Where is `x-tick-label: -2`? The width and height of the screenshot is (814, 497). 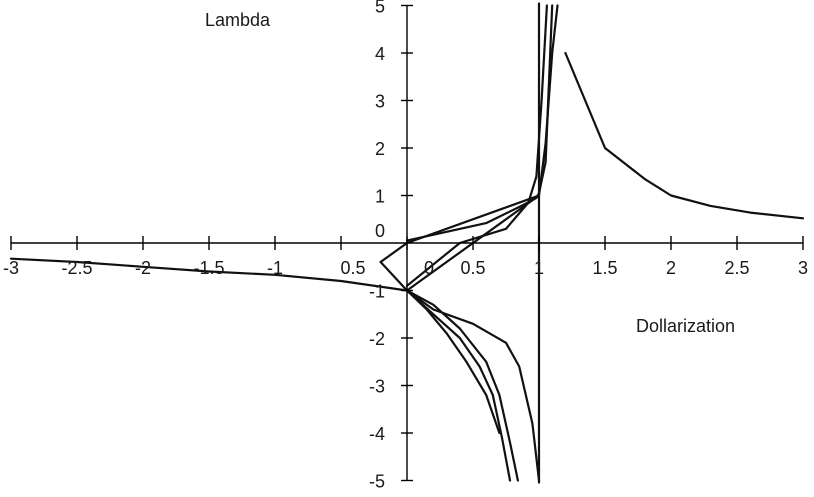 x-tick-label: -2 is located at coordinates (143, 268).